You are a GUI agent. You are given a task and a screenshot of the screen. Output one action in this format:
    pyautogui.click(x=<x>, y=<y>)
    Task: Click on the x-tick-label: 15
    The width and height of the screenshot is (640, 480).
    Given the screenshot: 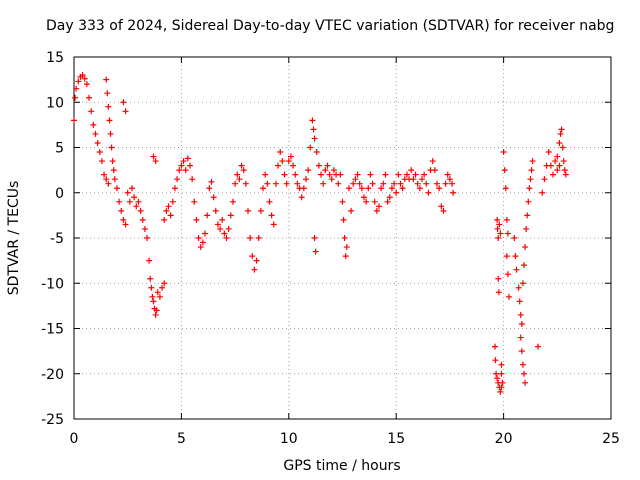 What is the action you would take?
    pyautogui.click(x=396, y=439)
    